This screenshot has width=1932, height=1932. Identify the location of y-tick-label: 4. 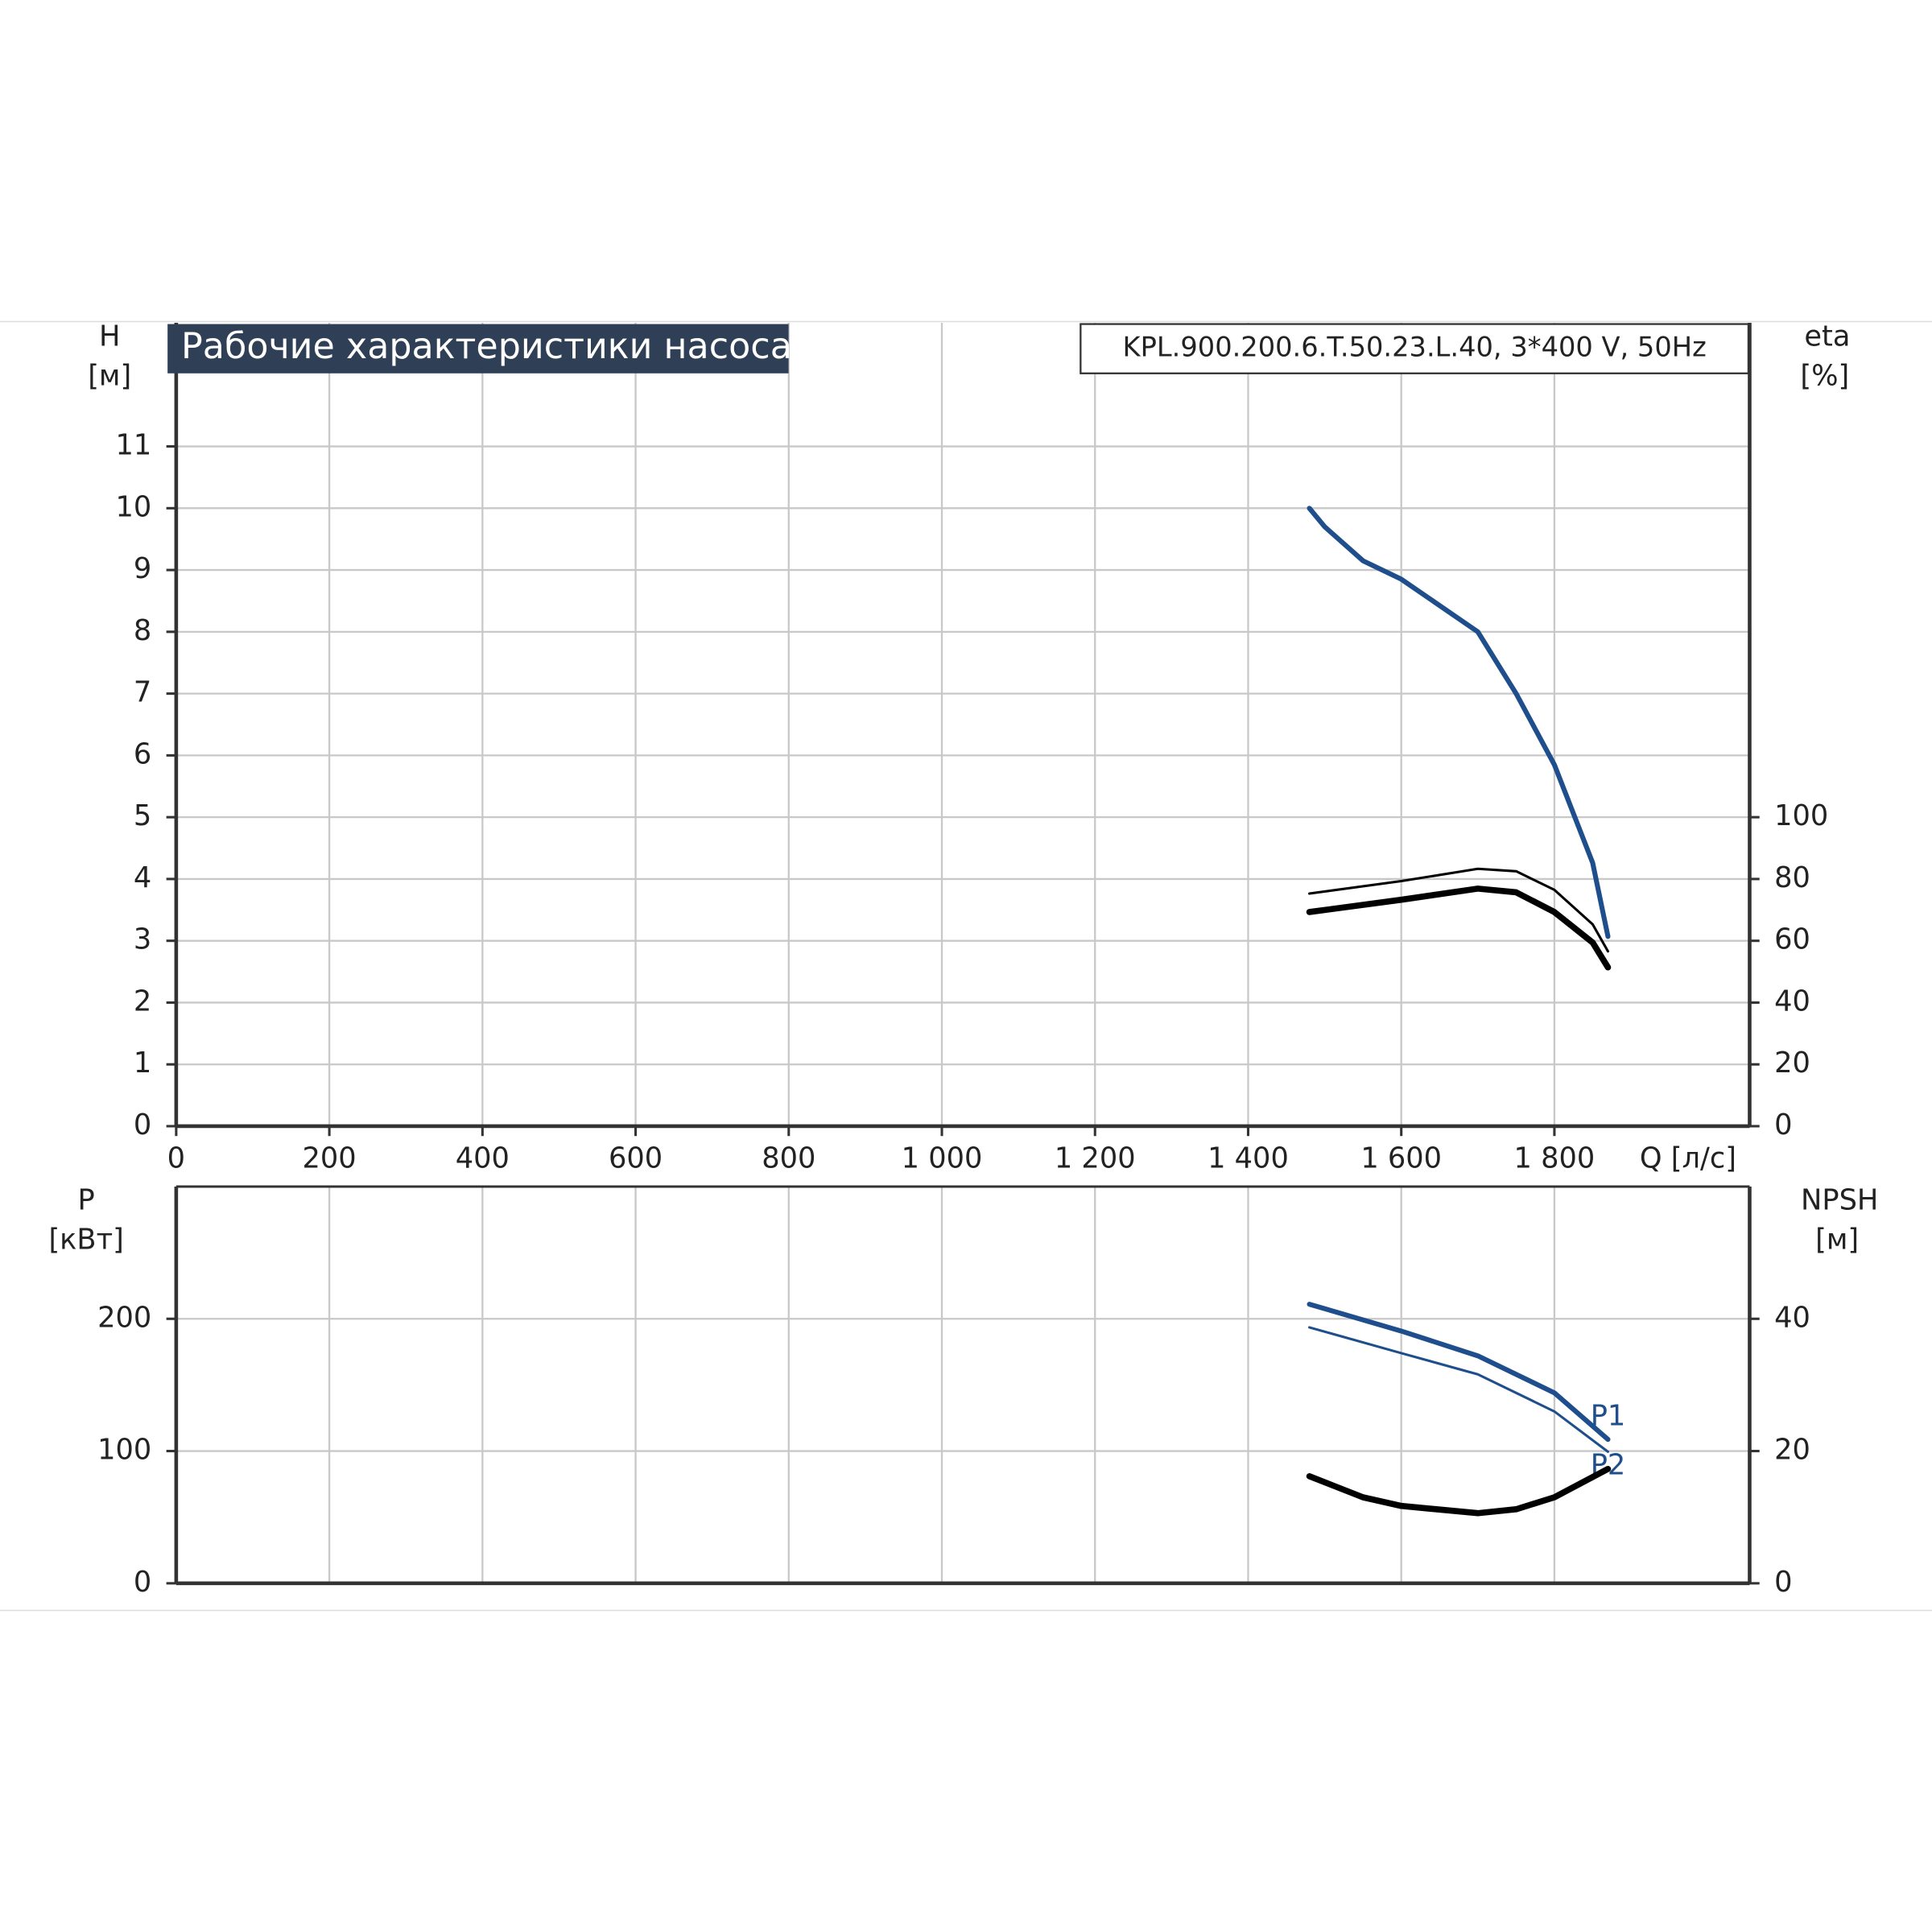
(142, 877).